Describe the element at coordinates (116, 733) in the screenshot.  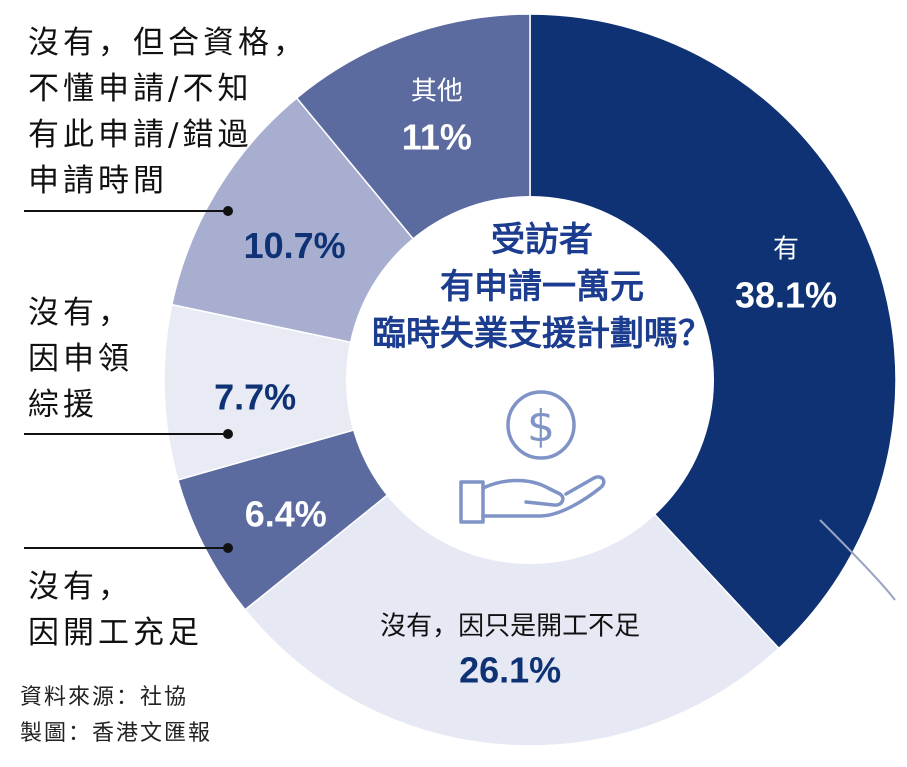
I see `made-by: 製圖：香港文匯報` at that location.